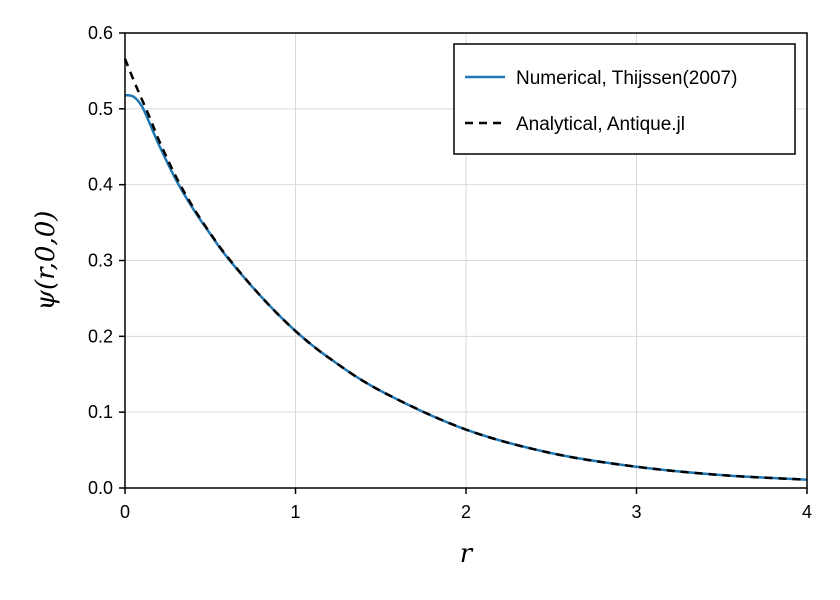 This screenshot has height=600, width=840. What do you see at coordinates (626, 78) in the screenshot?
I see `legend-label-numerical: Numerical, Thijssen(2007)` at bounding box center [626, 78].